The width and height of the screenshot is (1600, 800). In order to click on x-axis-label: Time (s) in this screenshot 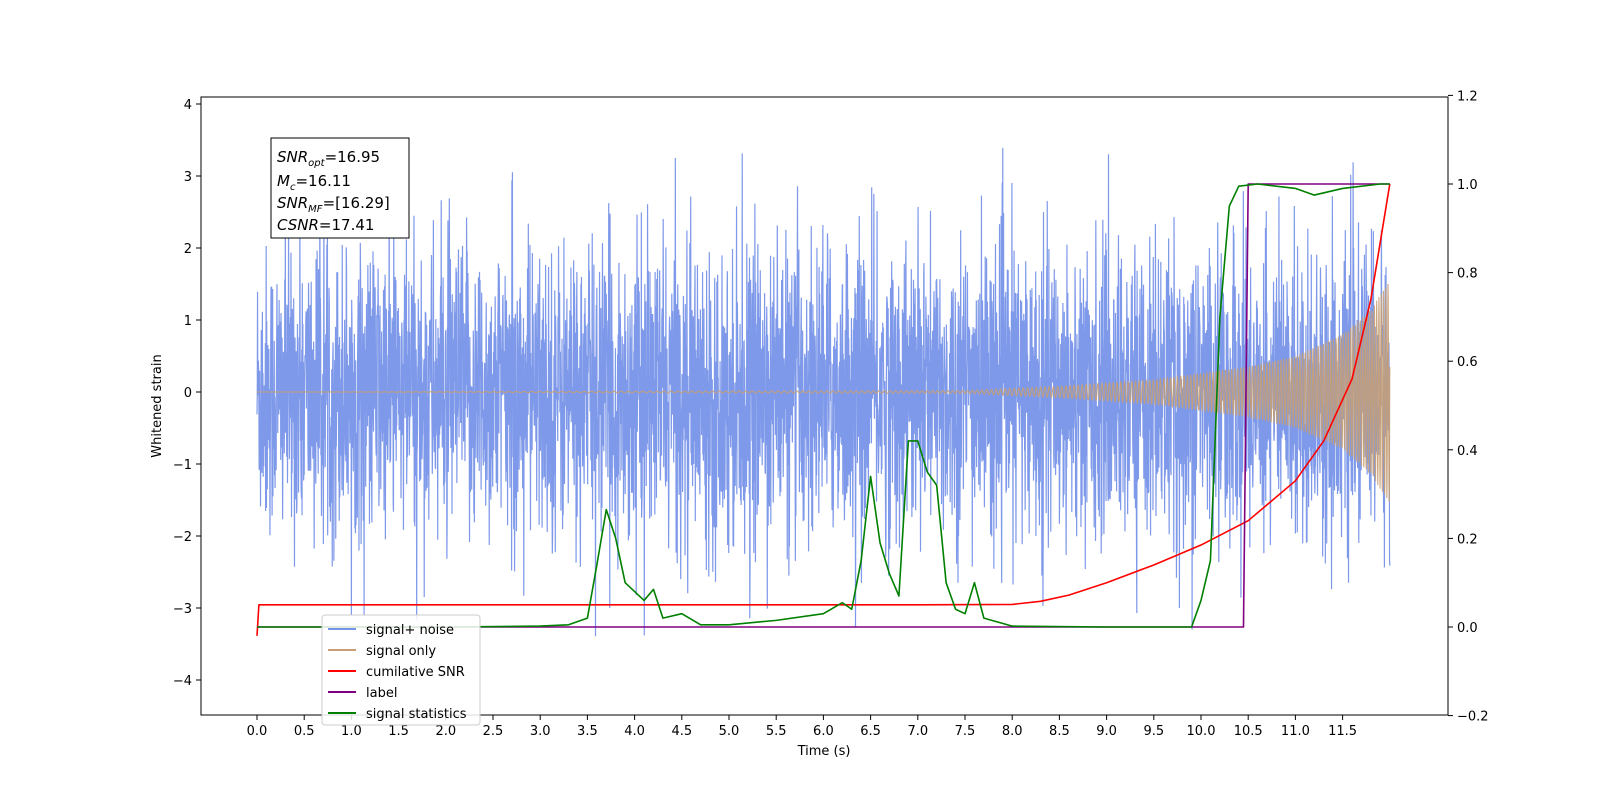, I will do `click(824, 751)`.